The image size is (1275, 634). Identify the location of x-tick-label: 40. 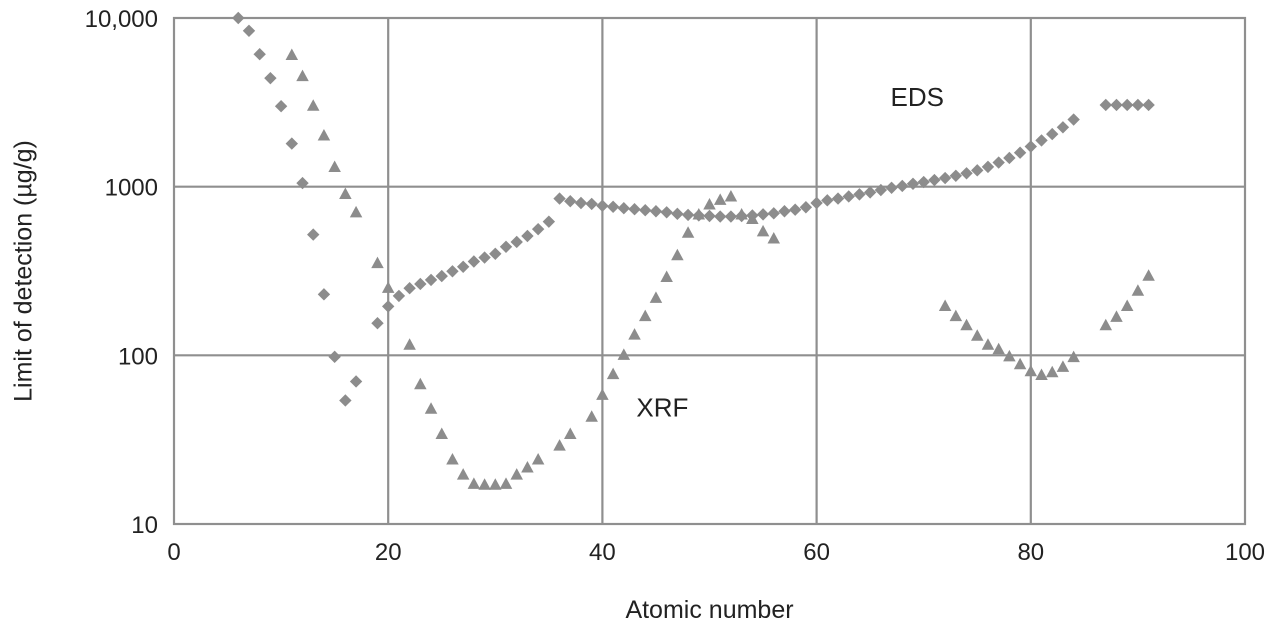
(602, 552).